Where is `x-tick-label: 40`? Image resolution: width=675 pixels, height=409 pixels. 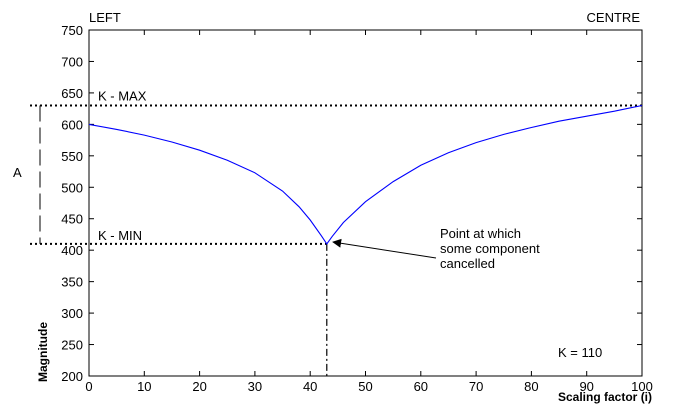
x-tick-label: 40 is located at coordinates (310, 386).